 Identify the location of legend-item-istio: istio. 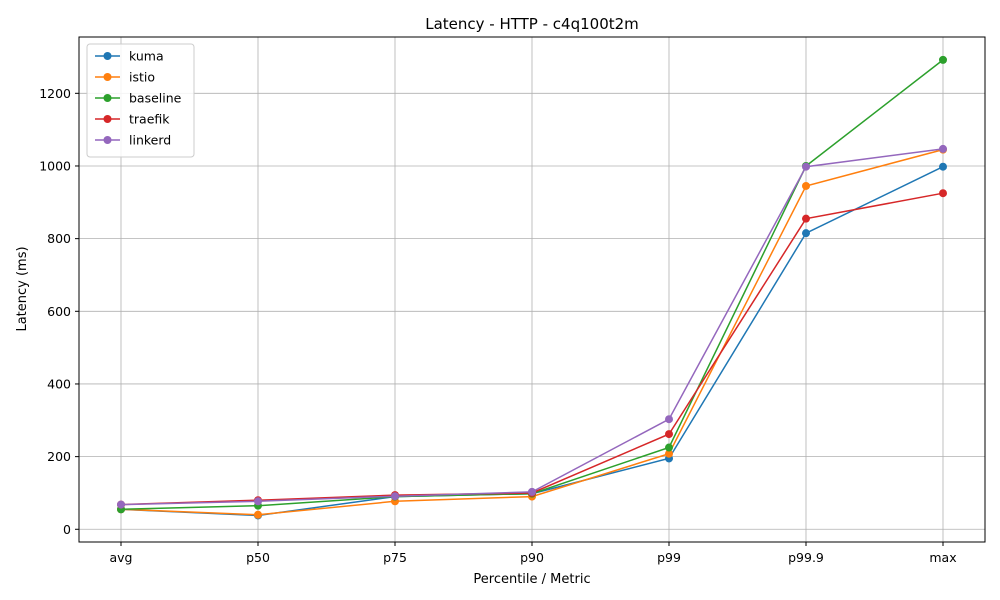
(125, 77).